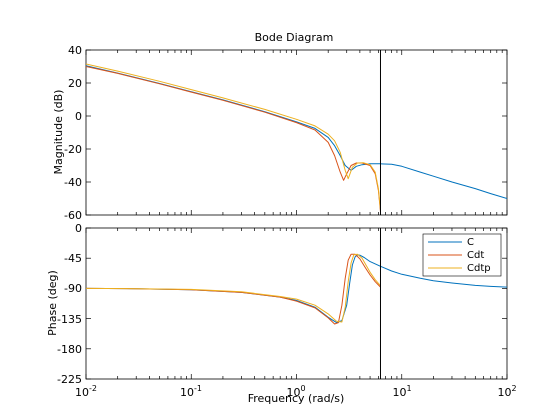  What do you see at coordinates (73, 288) in the screenshot?
I see `phase-ytick-label: -90` at bounding box center [73, 288].